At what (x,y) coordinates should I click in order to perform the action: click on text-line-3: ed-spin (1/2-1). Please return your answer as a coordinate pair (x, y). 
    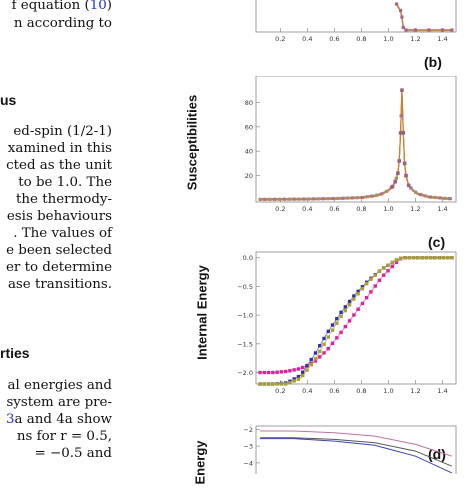
    Looking at the image, I should click on (62, 131).